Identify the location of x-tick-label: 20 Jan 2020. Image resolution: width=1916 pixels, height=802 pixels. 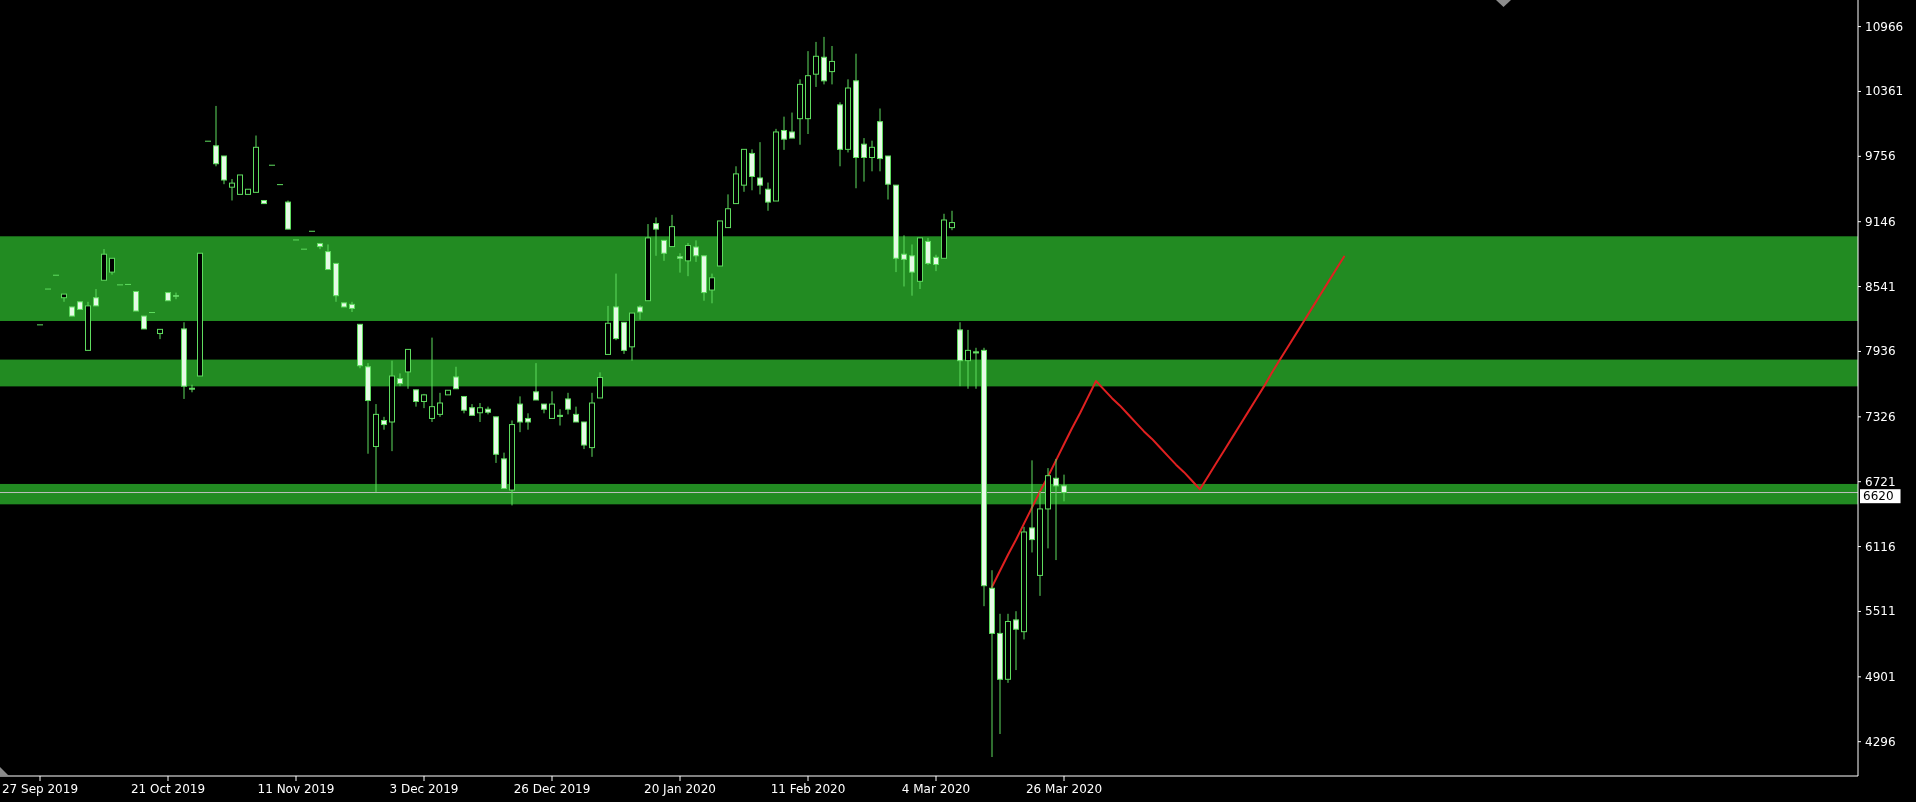
(680, 789).